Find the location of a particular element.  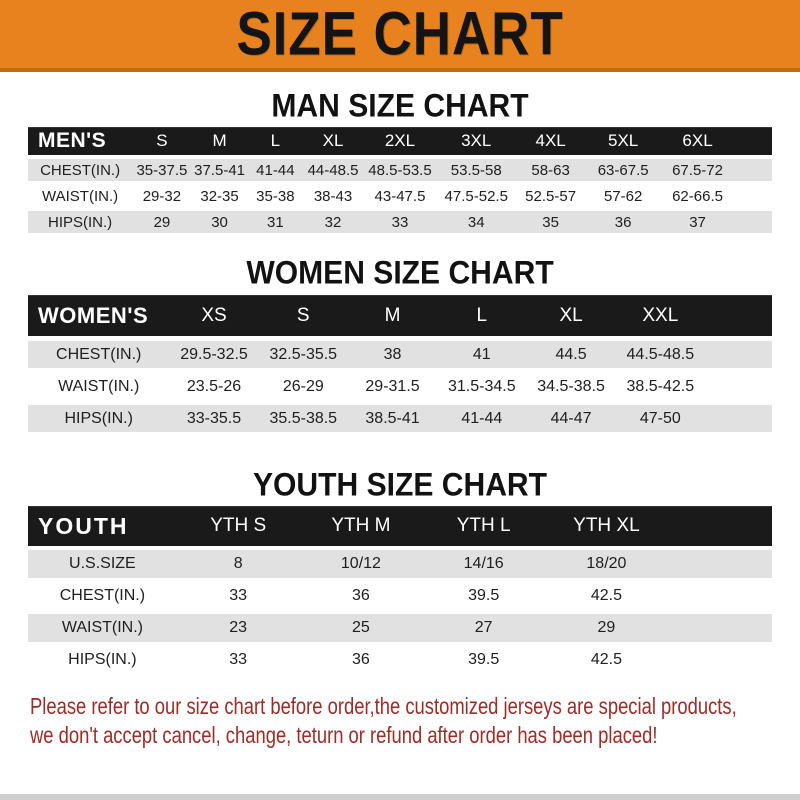

women-value-cell: 29.5-32.5 is located at coordinates (214, 354).